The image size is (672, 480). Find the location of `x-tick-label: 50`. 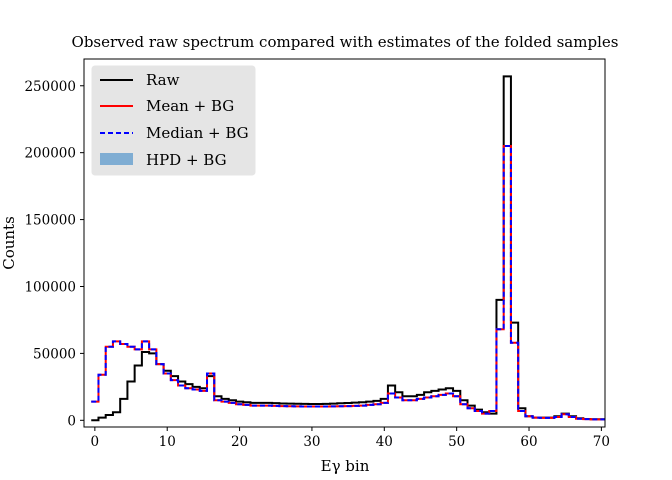

x-tick-label: 50 is located at coordinates (456, 442).